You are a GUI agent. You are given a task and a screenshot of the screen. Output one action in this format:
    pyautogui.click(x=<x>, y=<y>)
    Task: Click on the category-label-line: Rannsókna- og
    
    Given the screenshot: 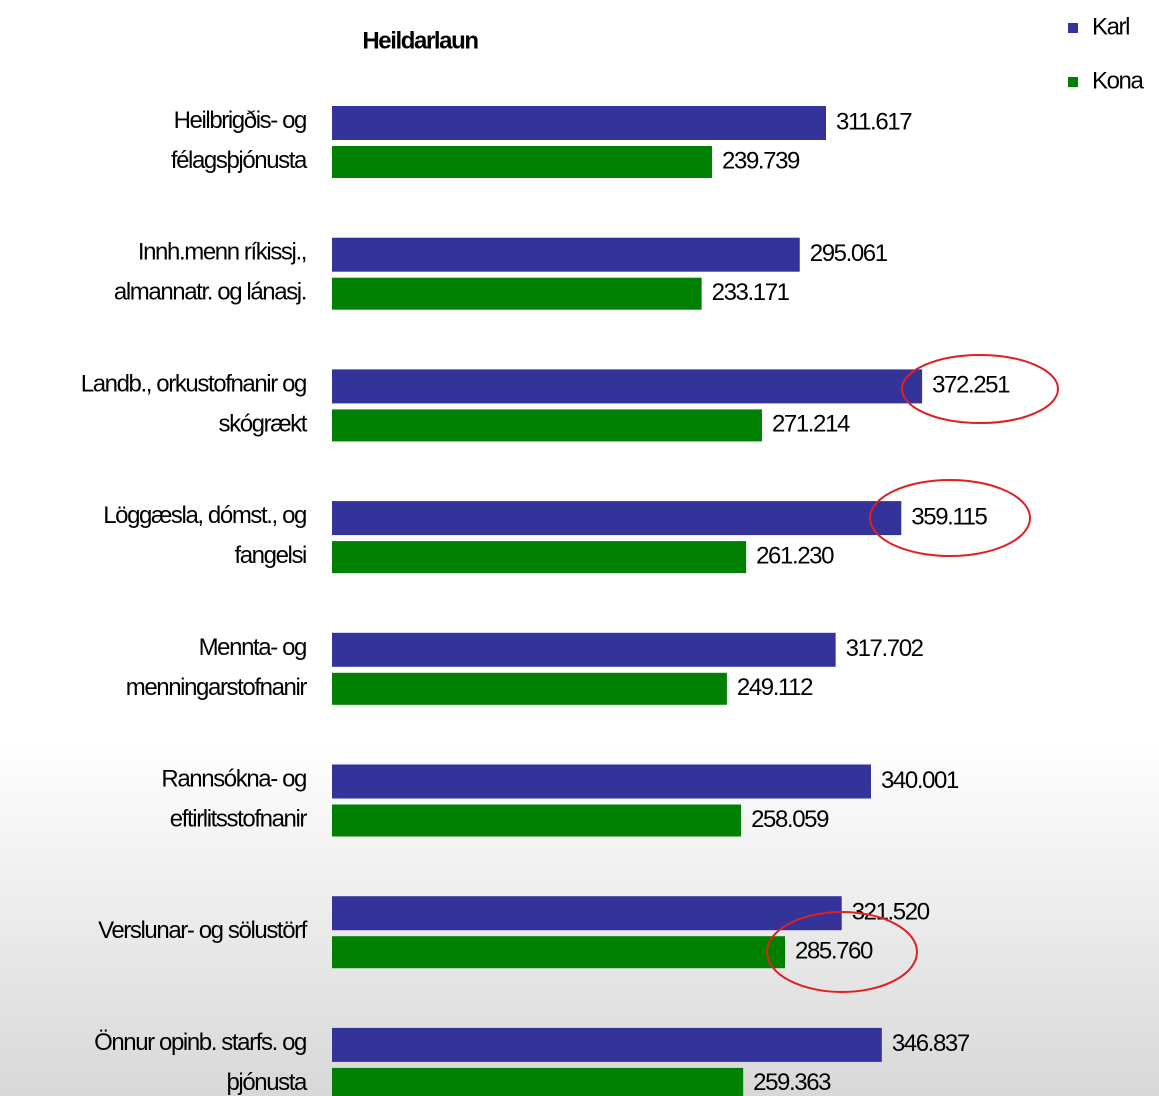 What is the action you would take?
    pyautogui.click(x=233, y=779)
    